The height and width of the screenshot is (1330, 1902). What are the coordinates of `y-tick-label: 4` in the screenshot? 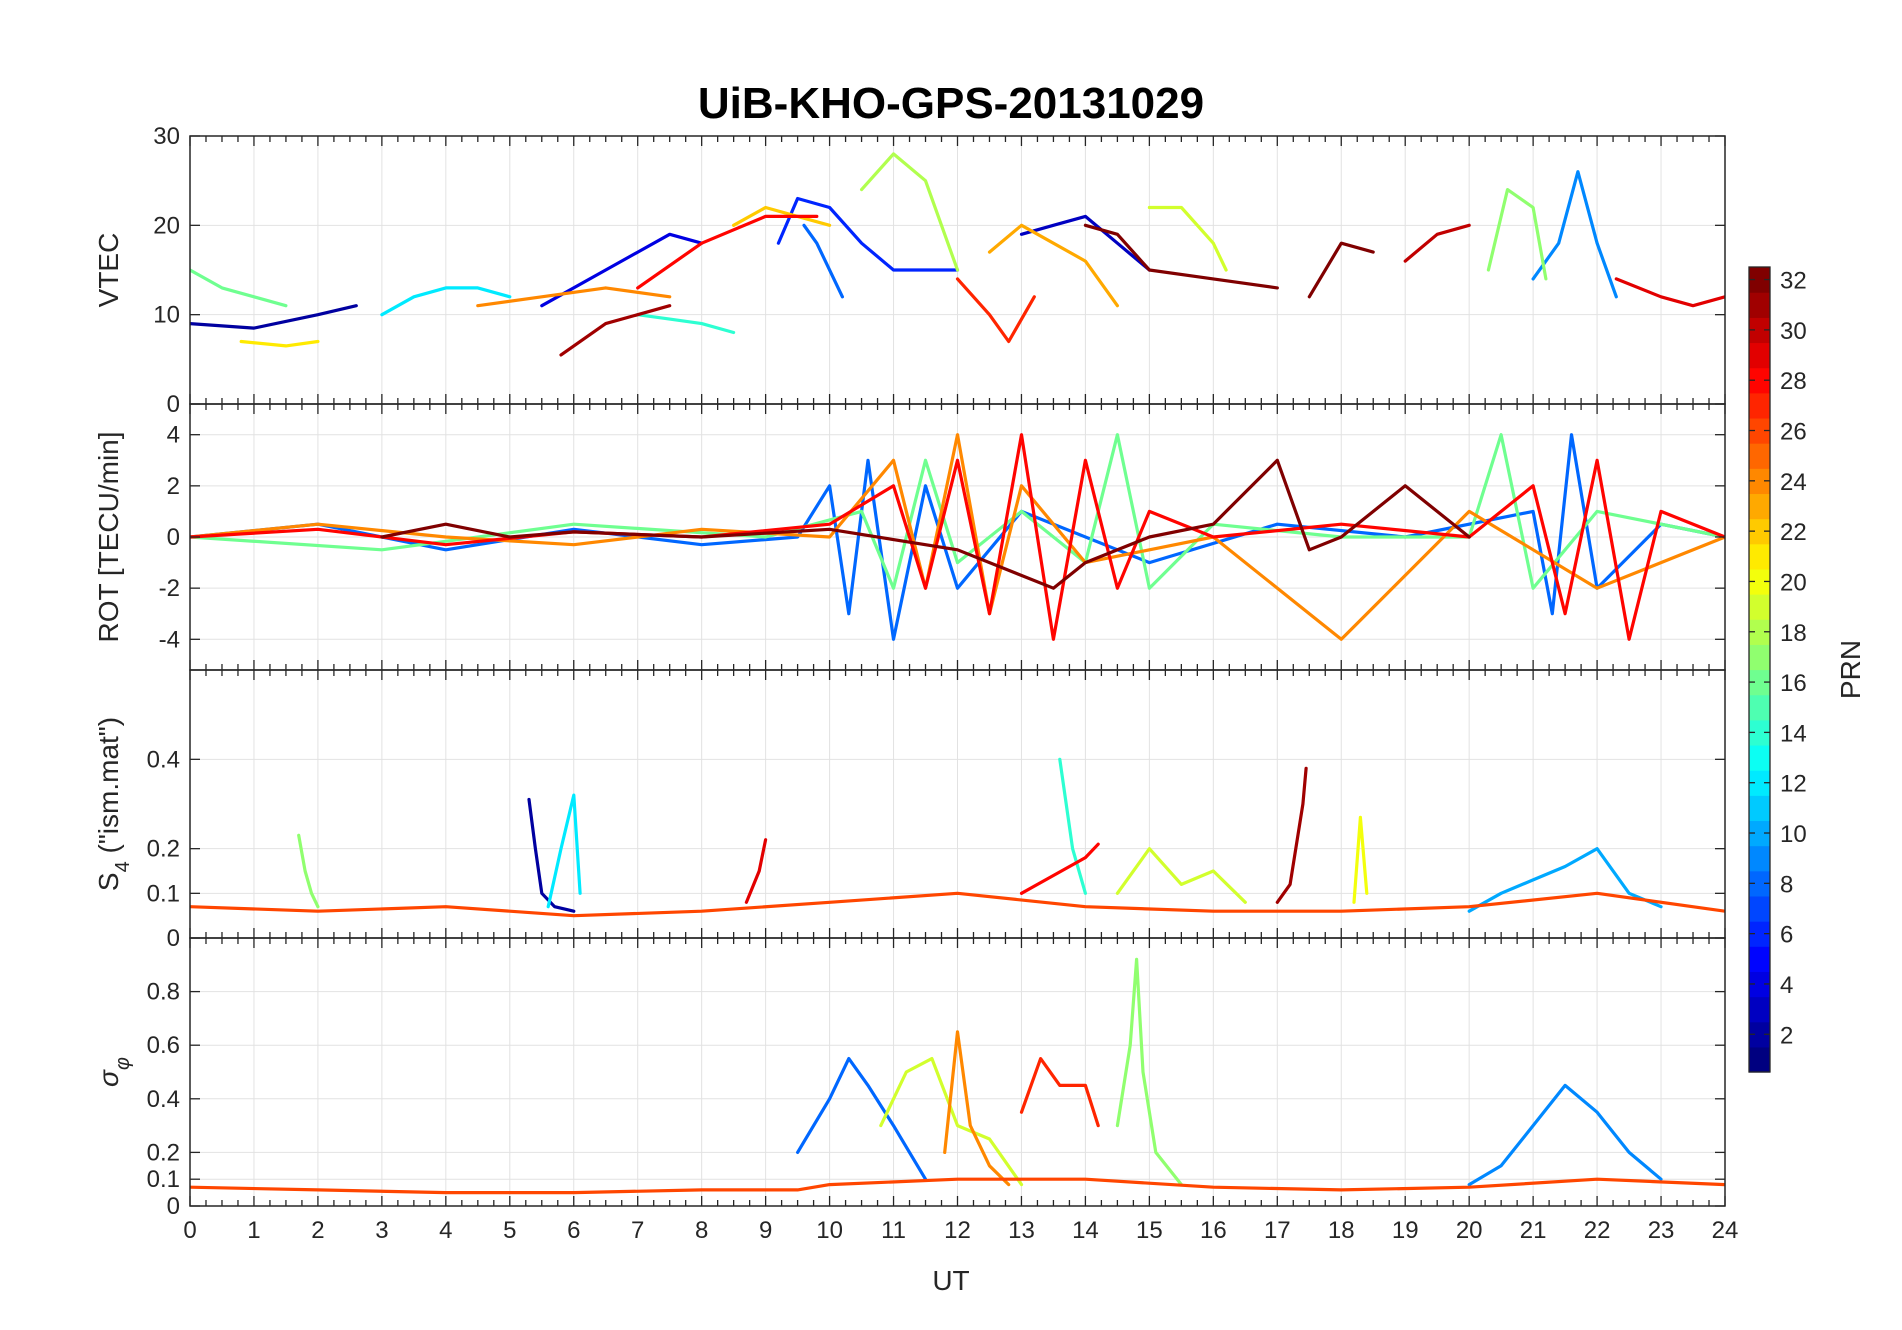 It's located at (173, 435).